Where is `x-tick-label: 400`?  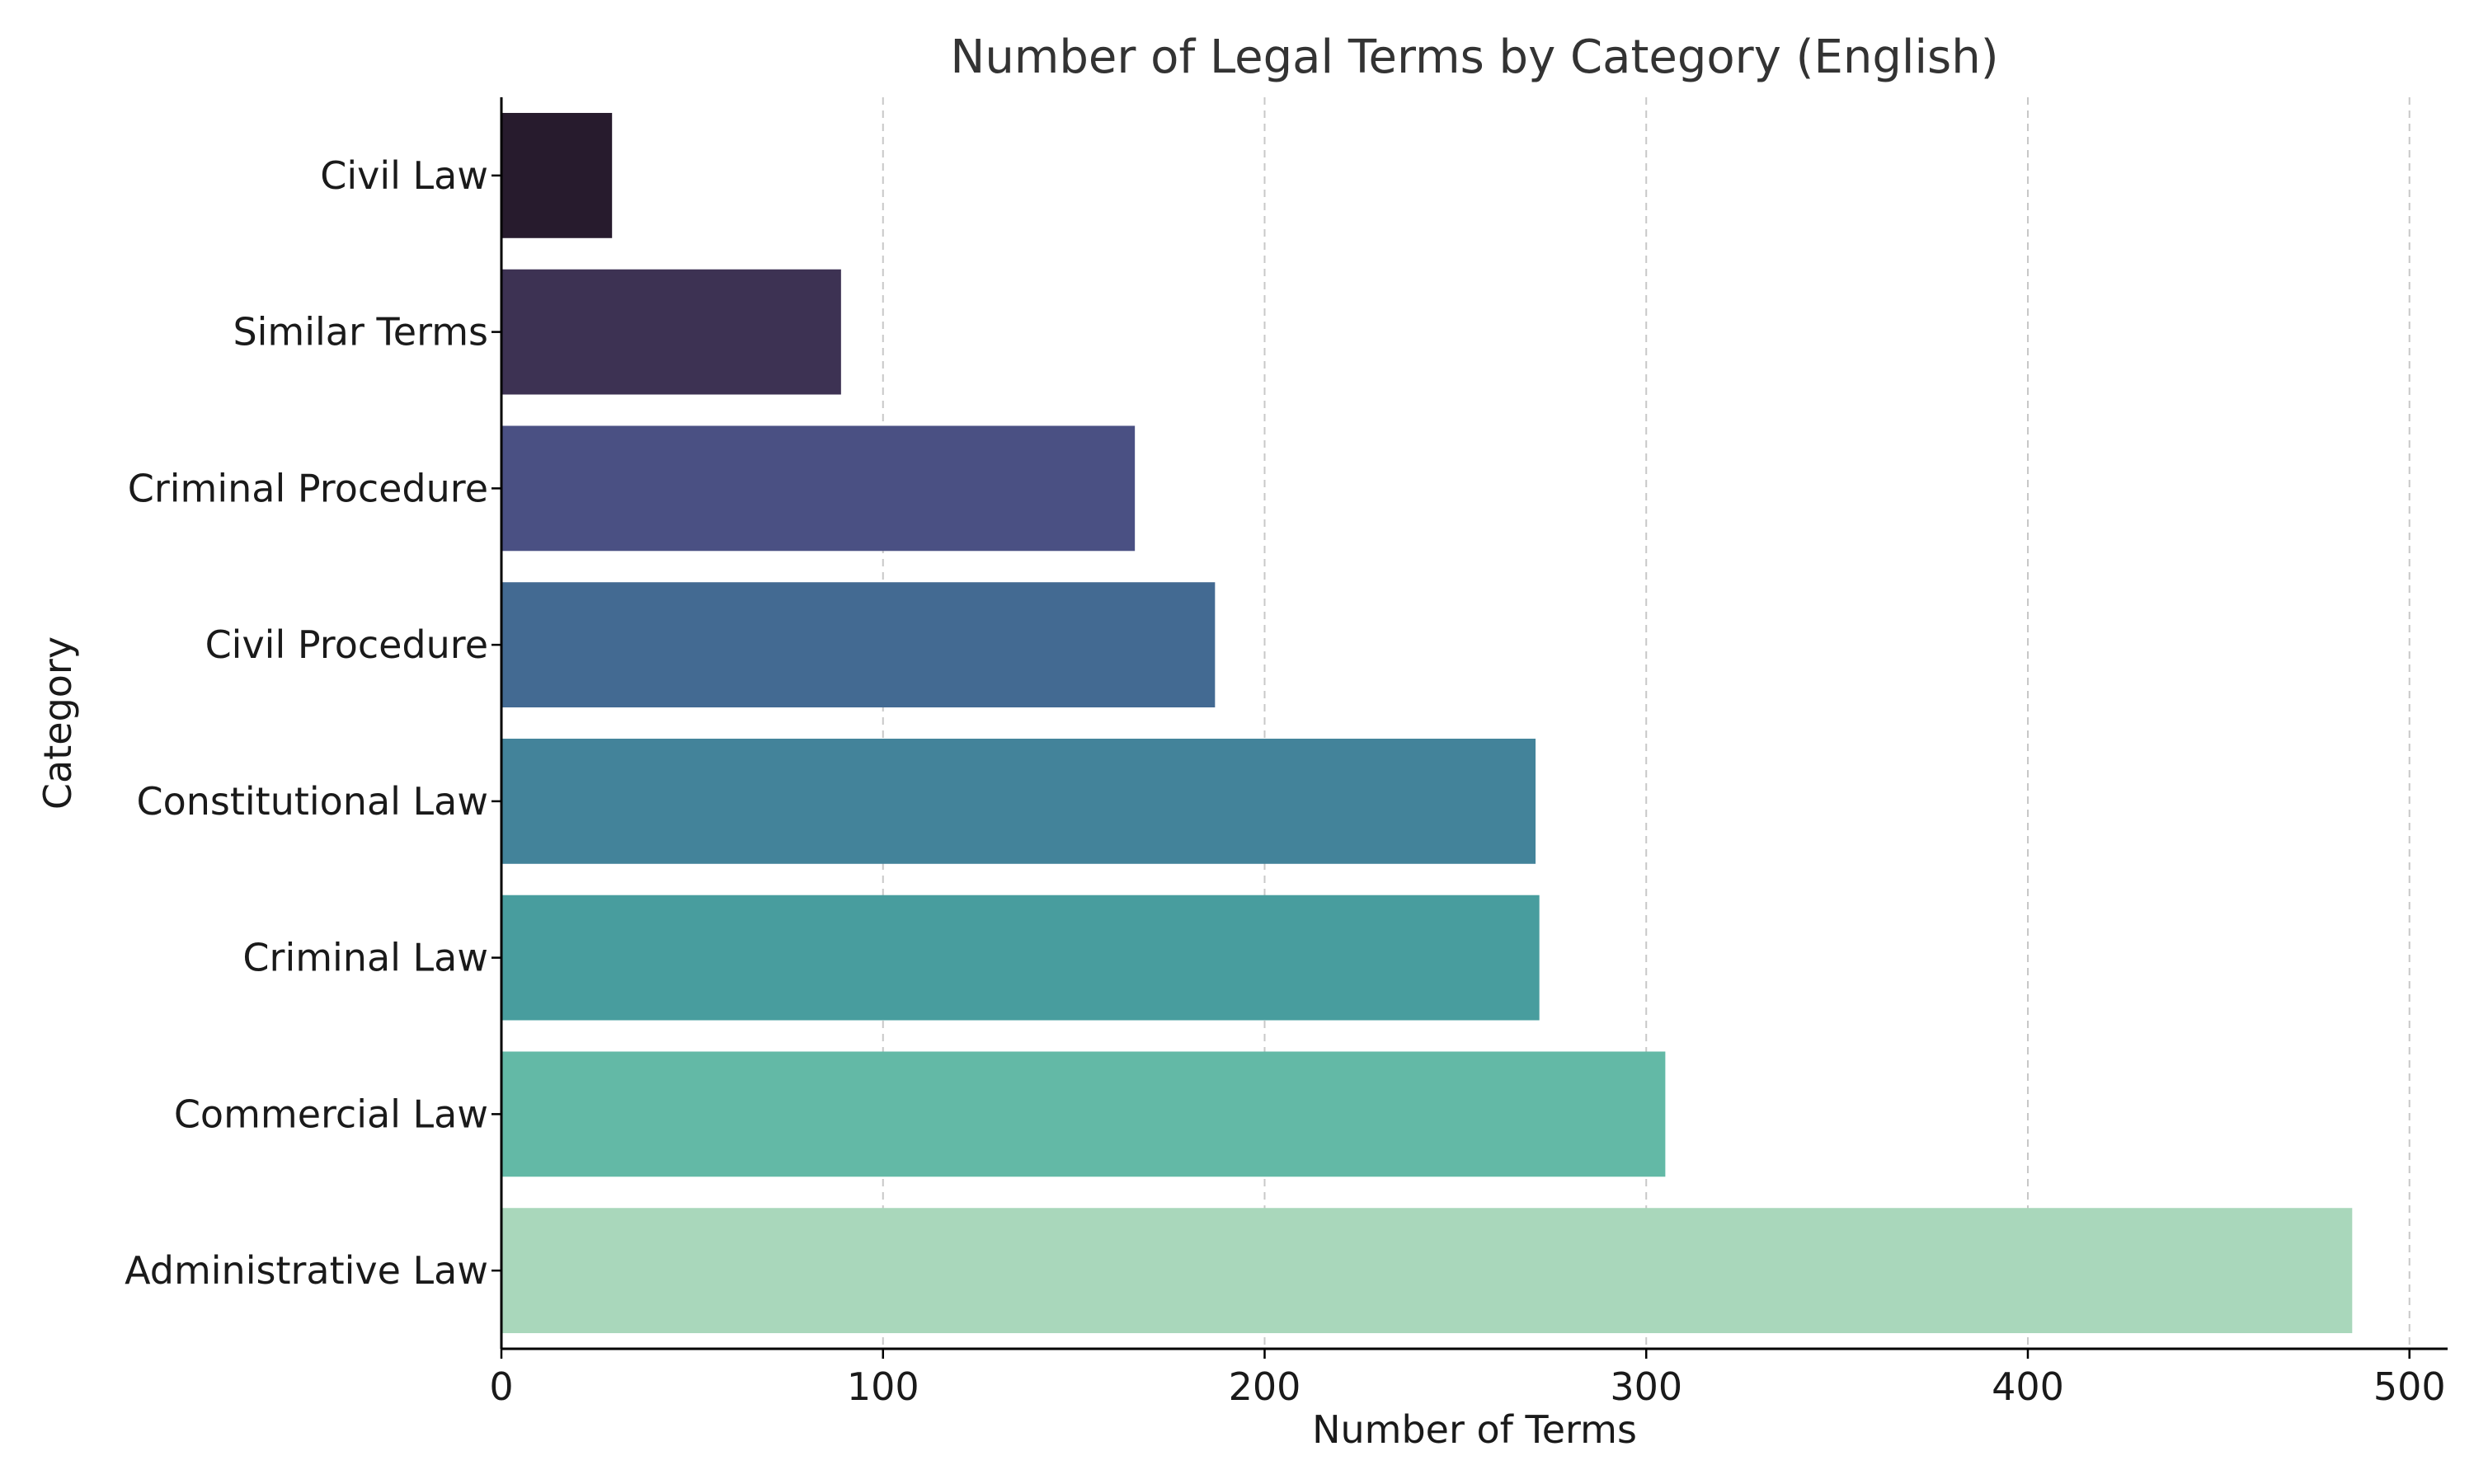
x-tick-label: 400 is located at coordinates (2028, 1386).